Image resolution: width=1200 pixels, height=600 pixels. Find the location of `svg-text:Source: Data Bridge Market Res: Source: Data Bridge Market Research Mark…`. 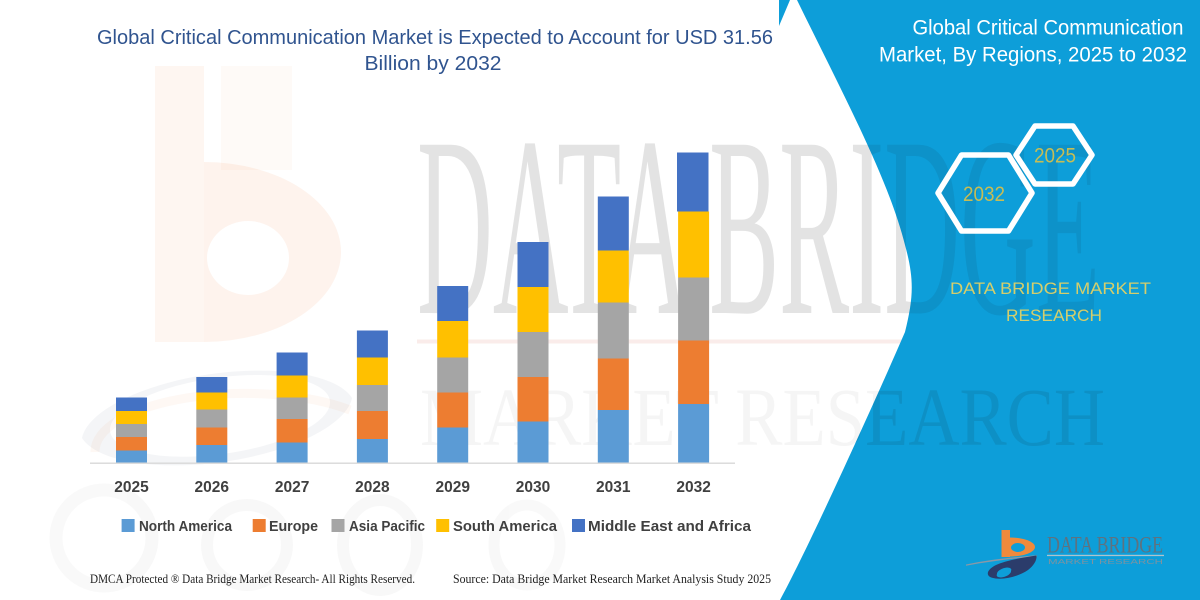

svg-text:Source: Data Bridge Market Res: Source: Data Bridge Market Research Mark… is located at coordinates (612, 579).